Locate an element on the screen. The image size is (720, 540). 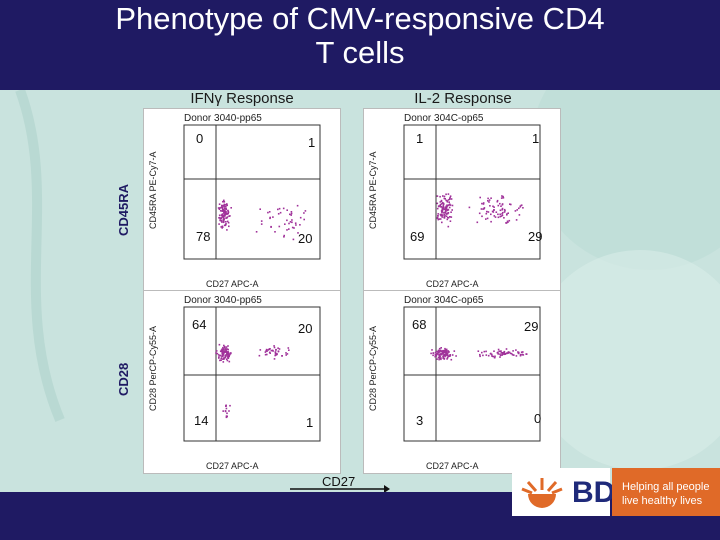
quadrant-lower-left: 14 is located at coordinates (201, 420).